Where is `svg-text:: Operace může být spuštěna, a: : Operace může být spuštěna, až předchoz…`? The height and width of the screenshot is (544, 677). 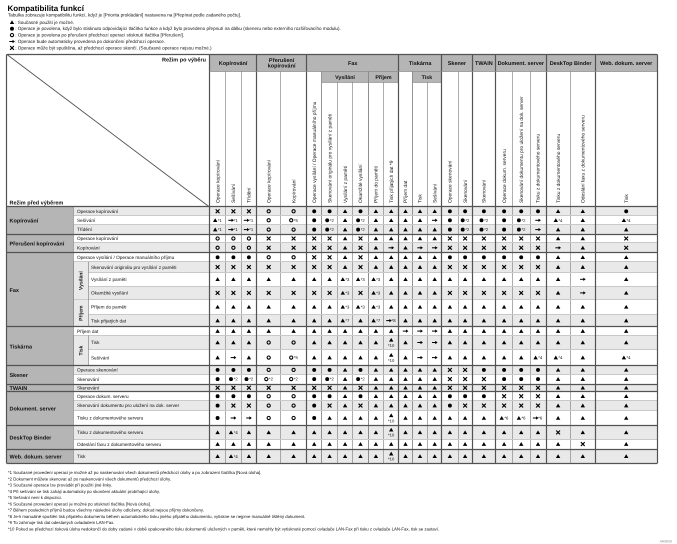
svg-text:: Operace může být spuštěna, a: : Operace může být spuštěna, až předchoz… is located at coordinates (113, 47).